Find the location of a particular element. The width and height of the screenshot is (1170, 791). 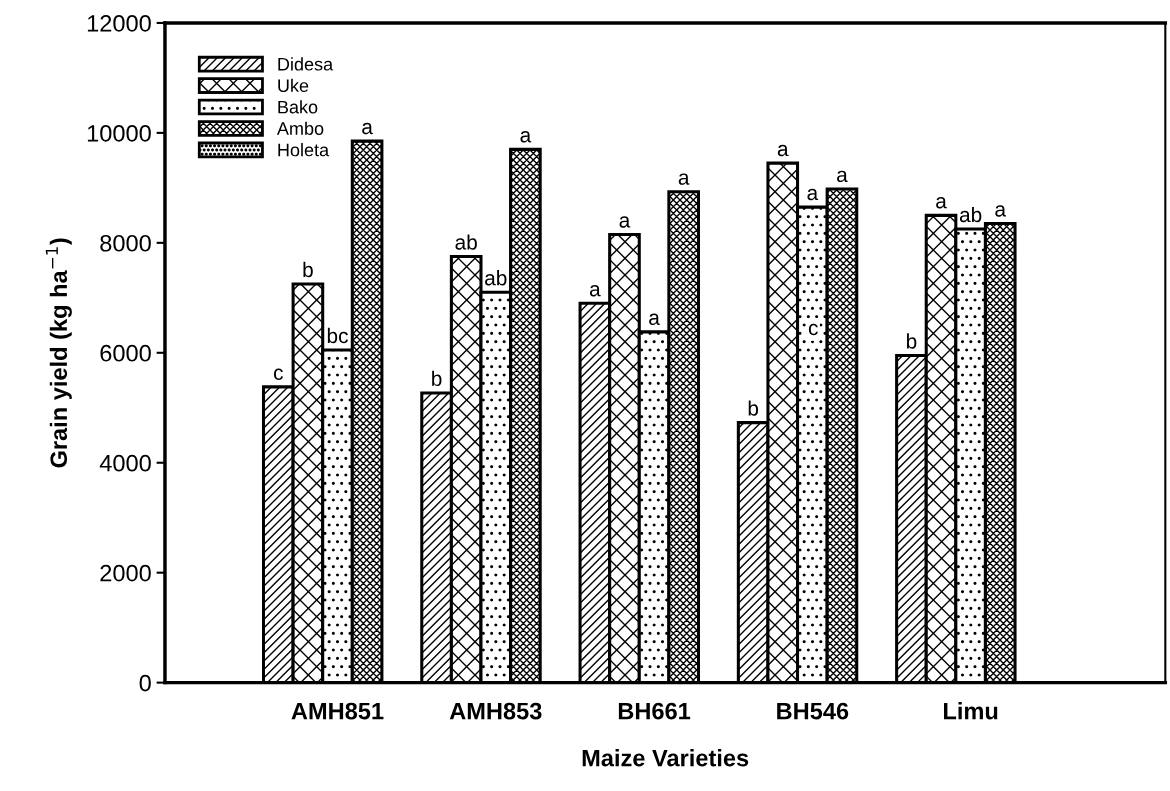

y-tick-label: 0 is located at coordinates (145, 683).